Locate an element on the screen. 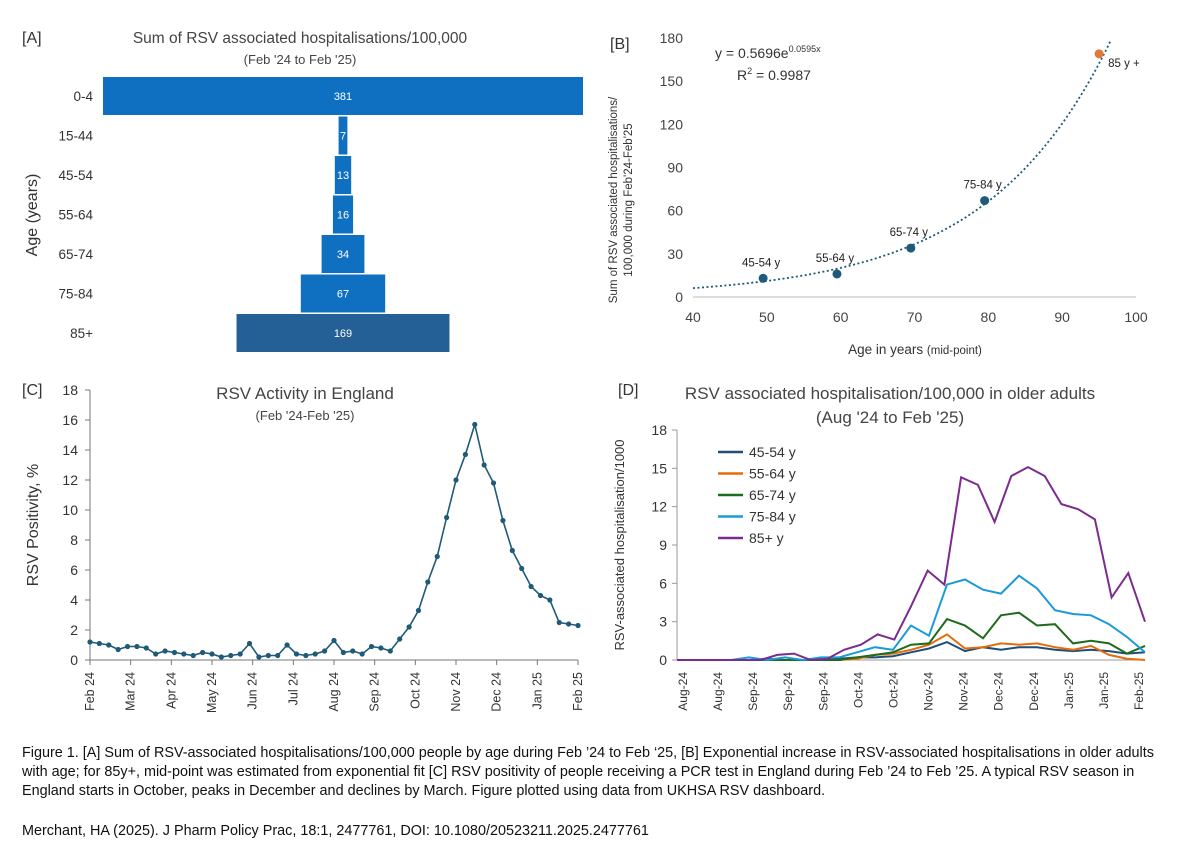 The width and height of the screenshot is (1200, 858). x-axis-title: Age in years (mid-point) is located at coordinates (915, 349).